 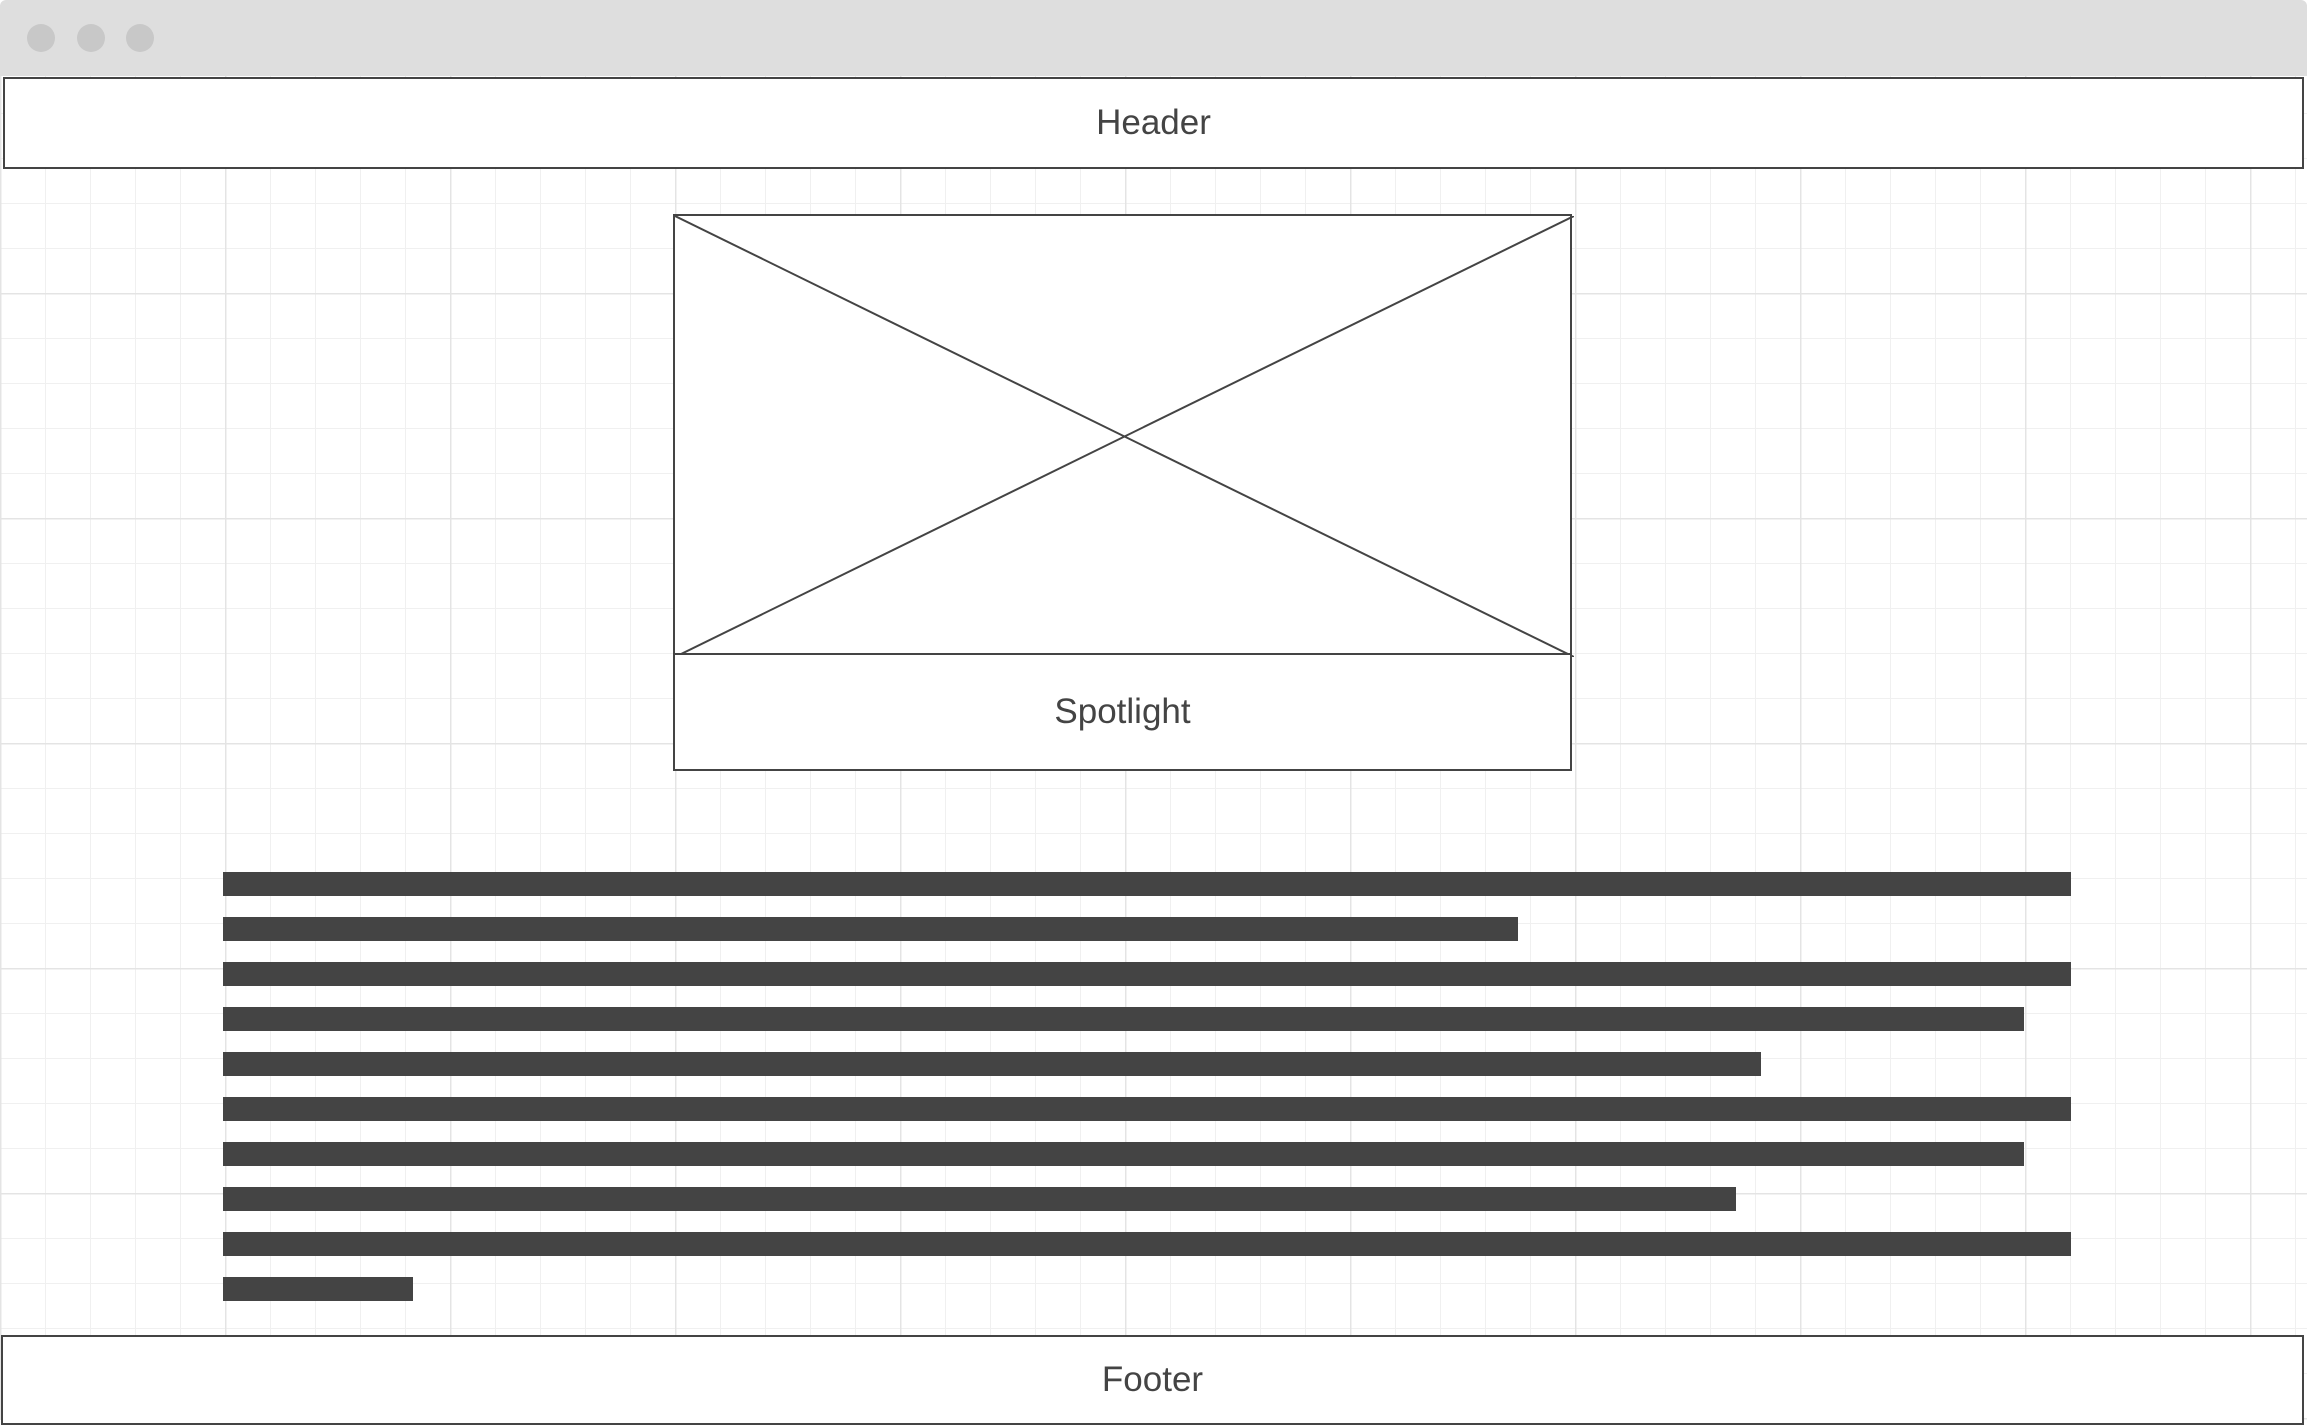 I want to click on spotlight-caption: Spotlight, so click(x=1122, y=711).